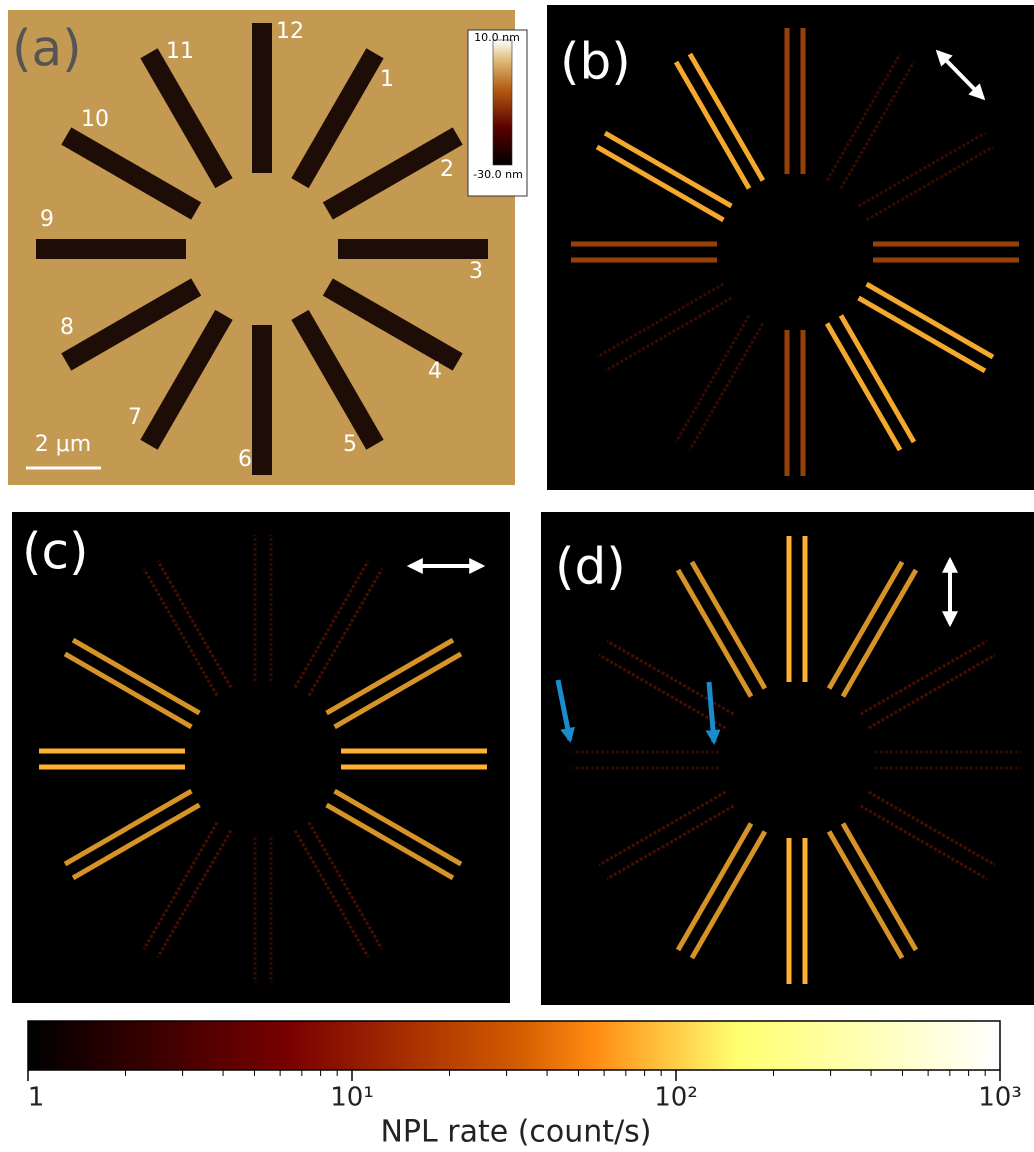 The image size is (1034, 1152). Describe the element at coordinates (515, 1132) in the screenshot. I see `colorbar-label: NPL rate (count/s)` at that location.